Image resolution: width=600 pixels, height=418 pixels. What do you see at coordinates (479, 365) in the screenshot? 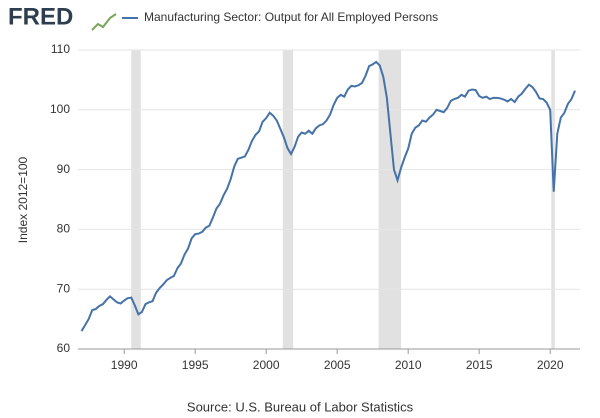
I see `x-tick-label: 2015` at bounding box center [479, 365].